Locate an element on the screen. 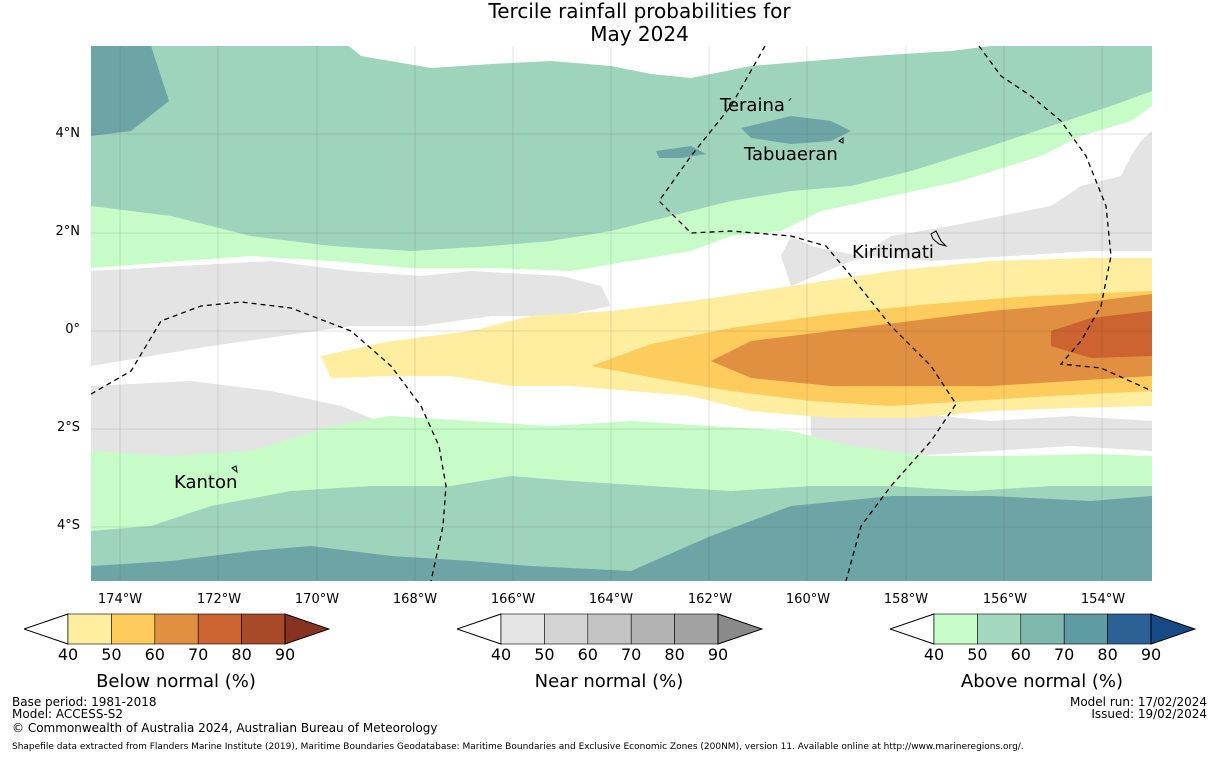 Image resolution: width=1219 pixels, height=758 pixels. colorbar-above-tick: 60 is located at coordinates (1020, 654).